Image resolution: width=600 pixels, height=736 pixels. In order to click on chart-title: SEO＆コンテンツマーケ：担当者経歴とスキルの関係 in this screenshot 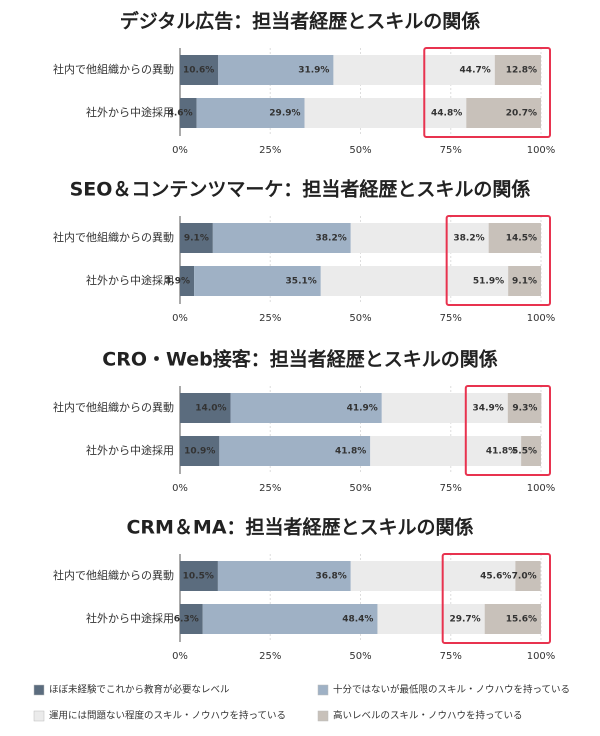, I will do `click(300, 189)`.